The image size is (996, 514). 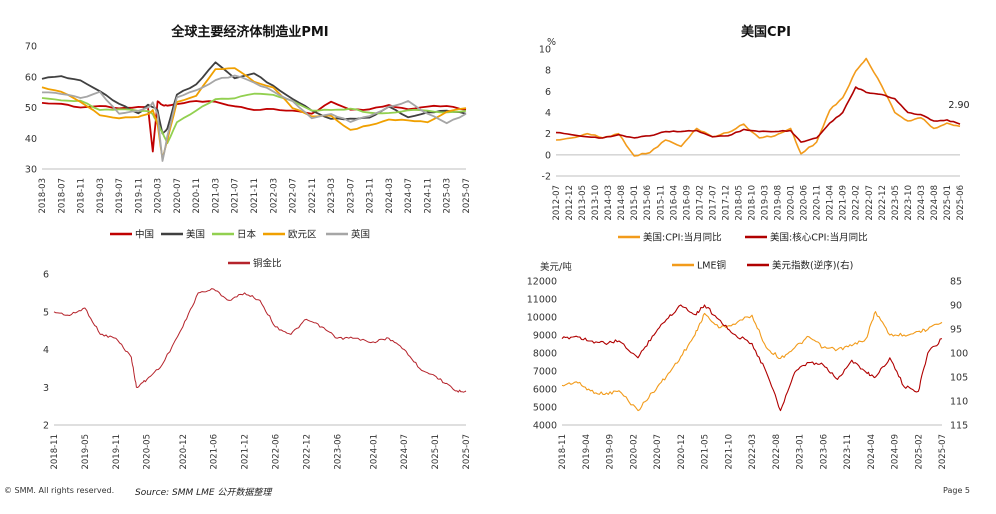 What do you see at coordinates (819, 238) in the screenshot?
I see `legend-label: 美国:核心CPI:当月同比` at bounding box center [819, 238].